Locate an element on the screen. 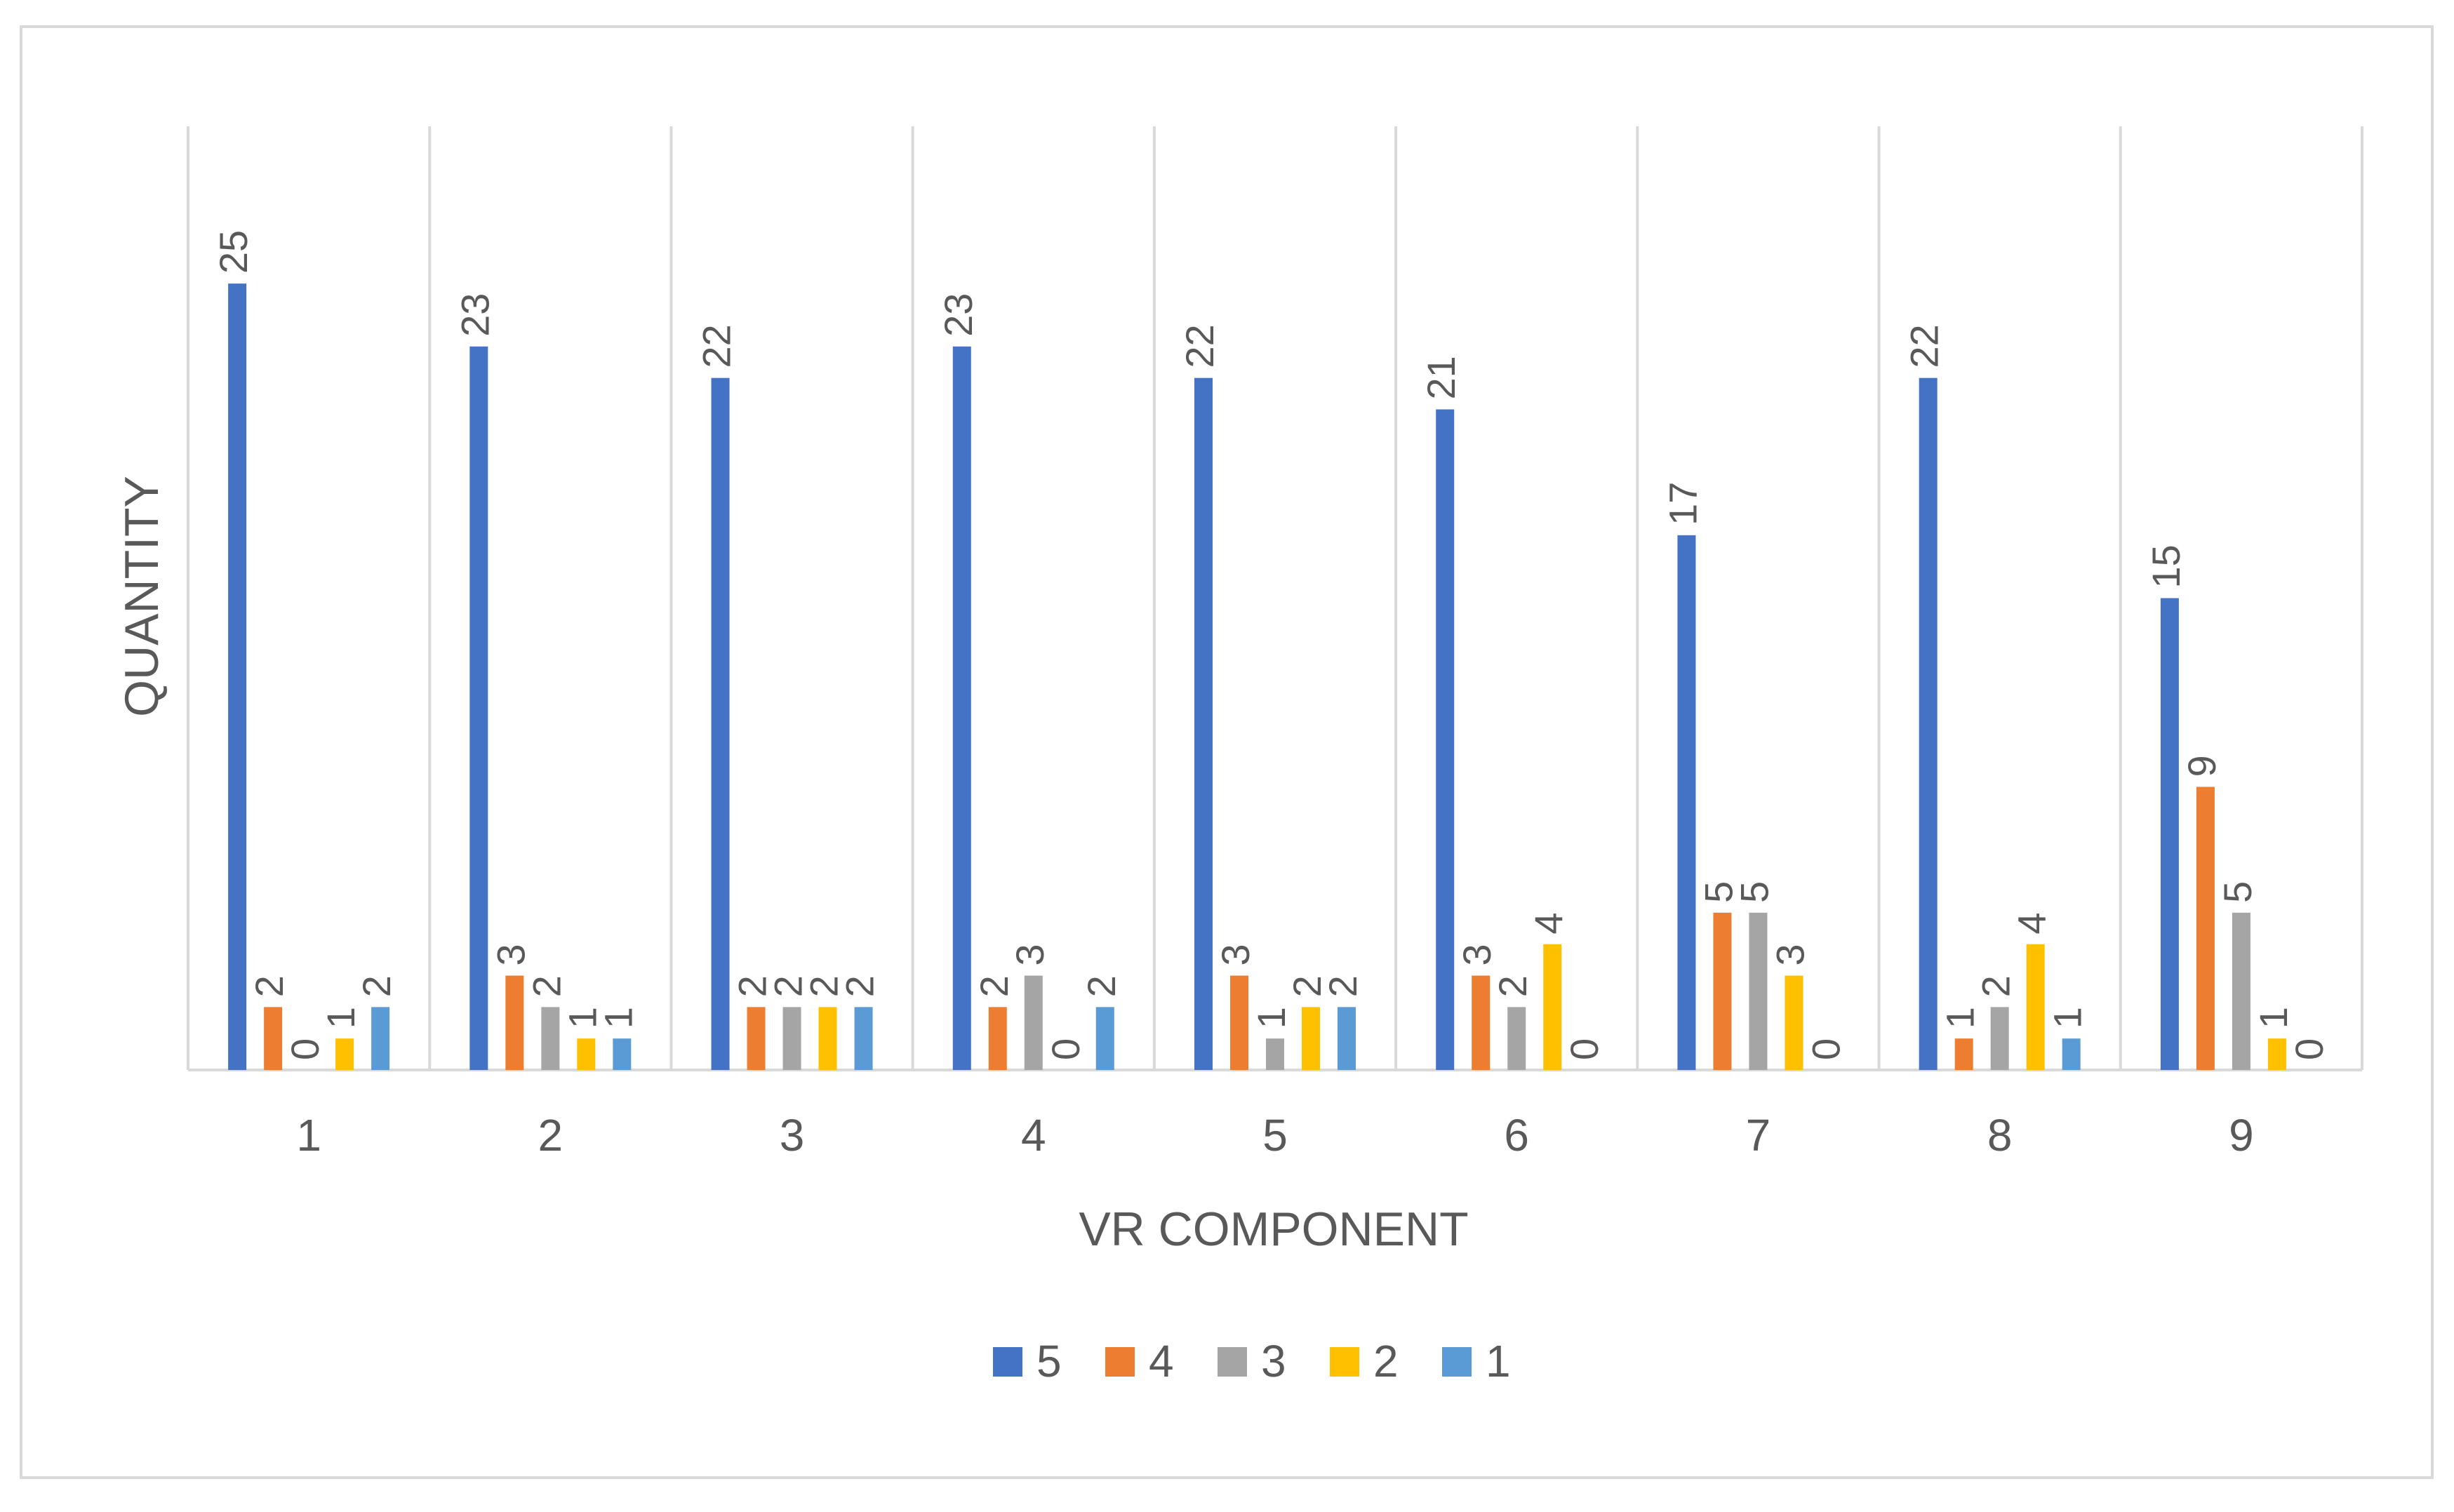  x-tick-label: 8 is located at coordinates (2000, 1135).